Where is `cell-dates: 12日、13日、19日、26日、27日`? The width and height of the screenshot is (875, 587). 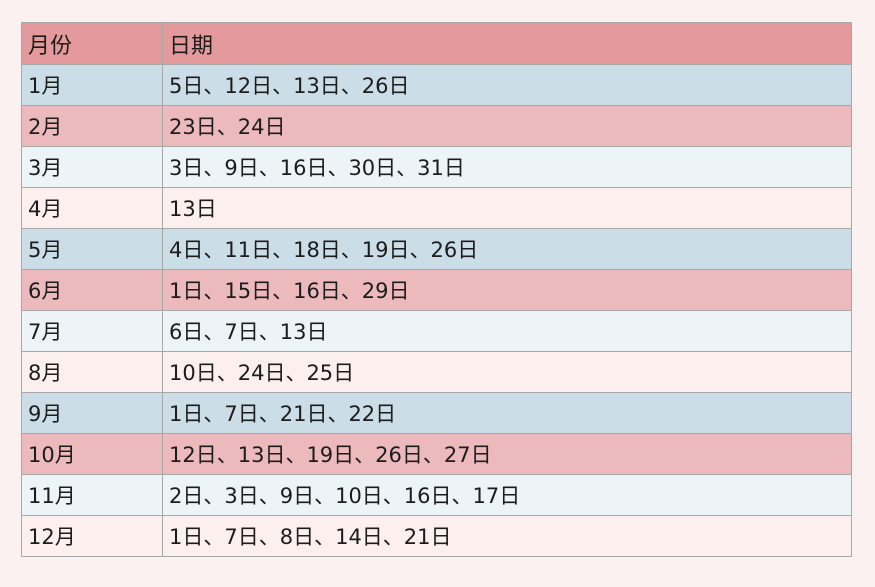 cell-dates: 12日、13日、19日、26日、27日 is located at coordinates (507, 454).